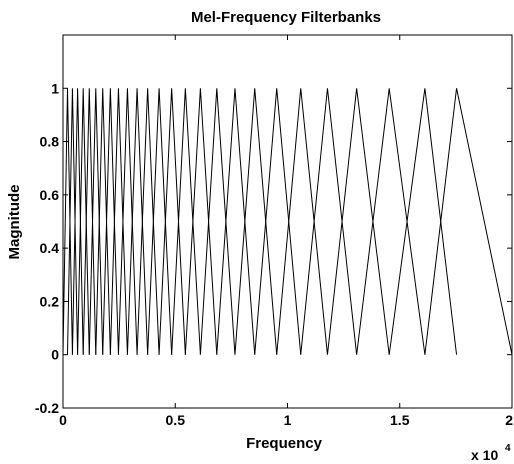  What do you see at coordinates (55, 88) in the screenshot?
I see `y-tick-label: 1` at bounding box center [55, 88].